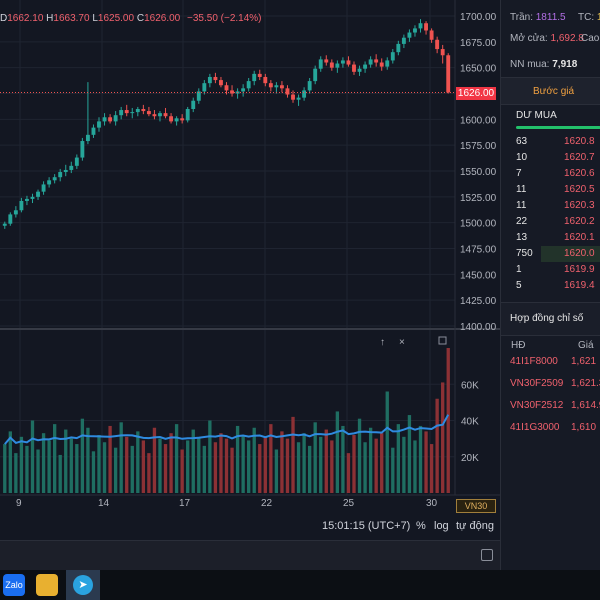 Image resolution: width=600 pixels, height=600 pixels. What do you see at coordinates (550, 407) in the screenshot?
I see `contract-row: VN30F2512 1,614.9` at bounding box center [550, 407].